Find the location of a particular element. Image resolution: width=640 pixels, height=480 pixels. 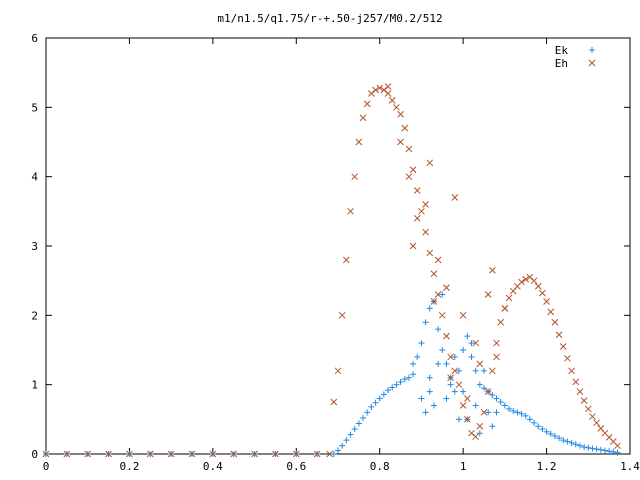

y-tick-label: 0 is located at coordinates (34, 454).